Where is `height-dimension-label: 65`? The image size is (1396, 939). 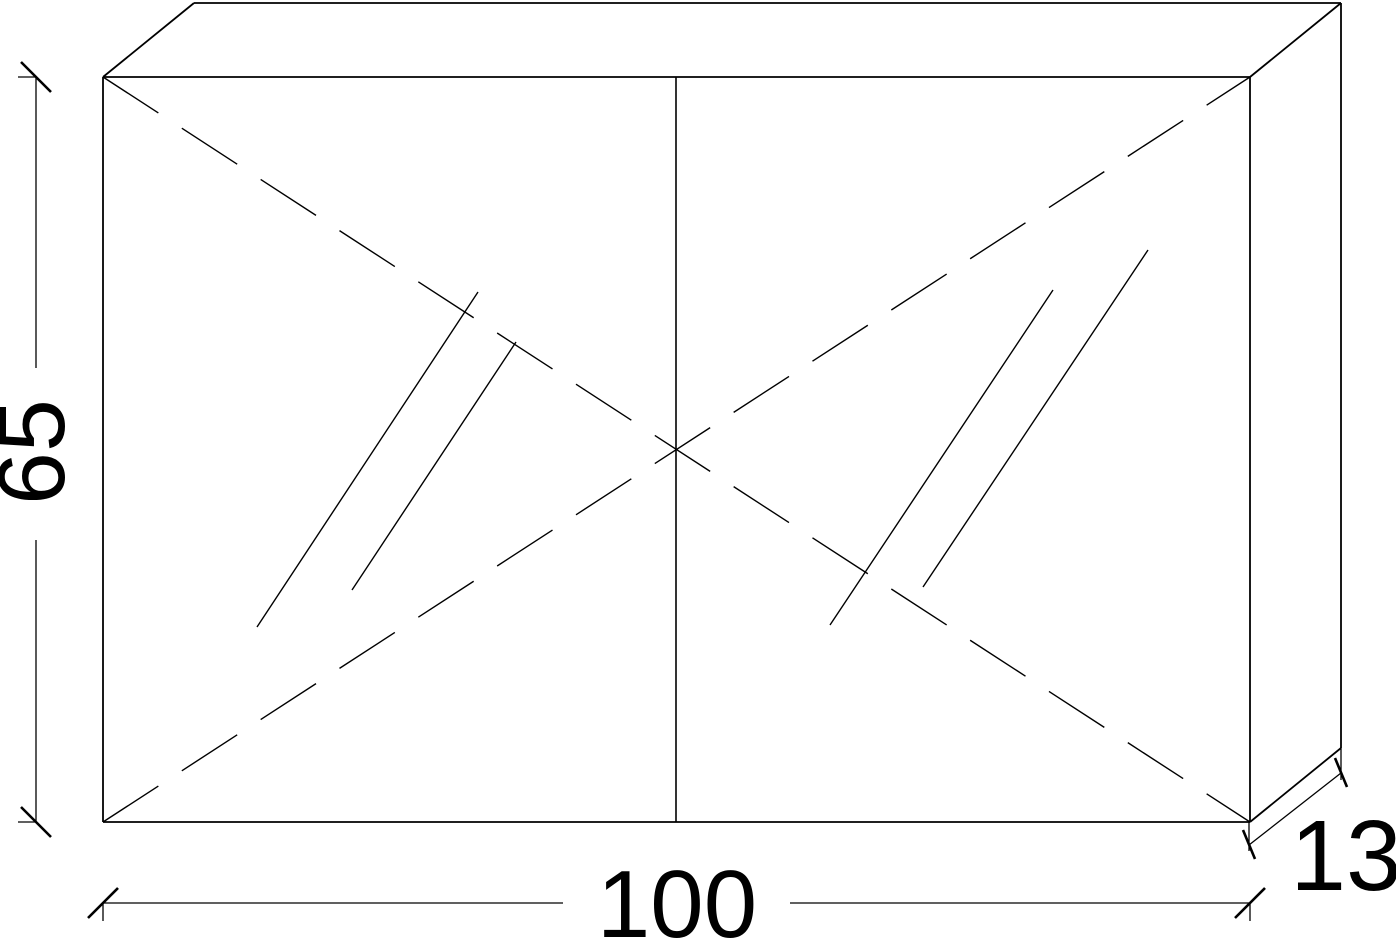
height-dimension-label: 65 is located at coordinates (42, 452).